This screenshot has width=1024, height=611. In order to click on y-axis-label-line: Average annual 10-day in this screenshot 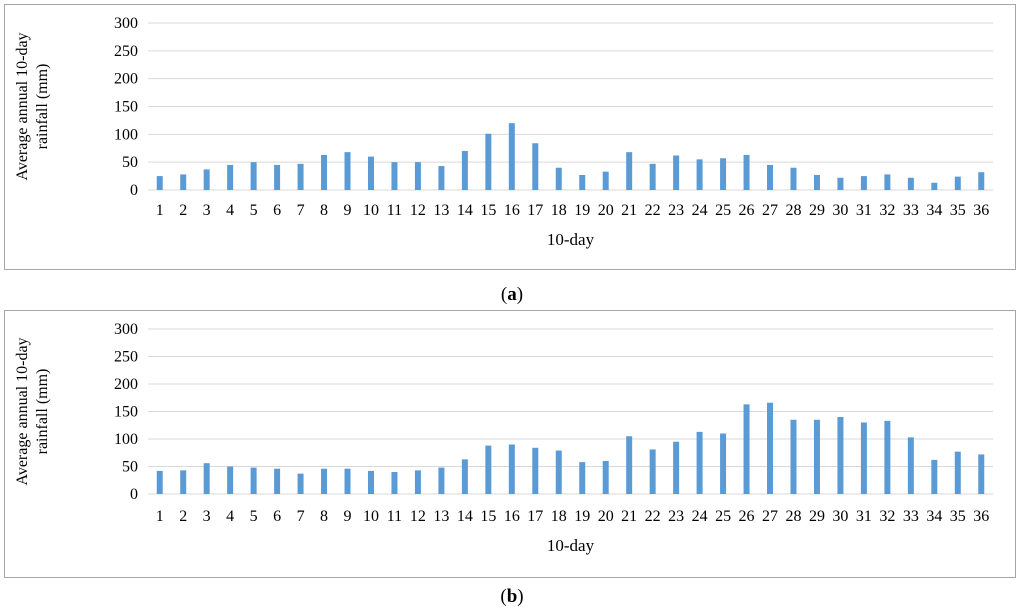, I will do `click(22, 411)`.